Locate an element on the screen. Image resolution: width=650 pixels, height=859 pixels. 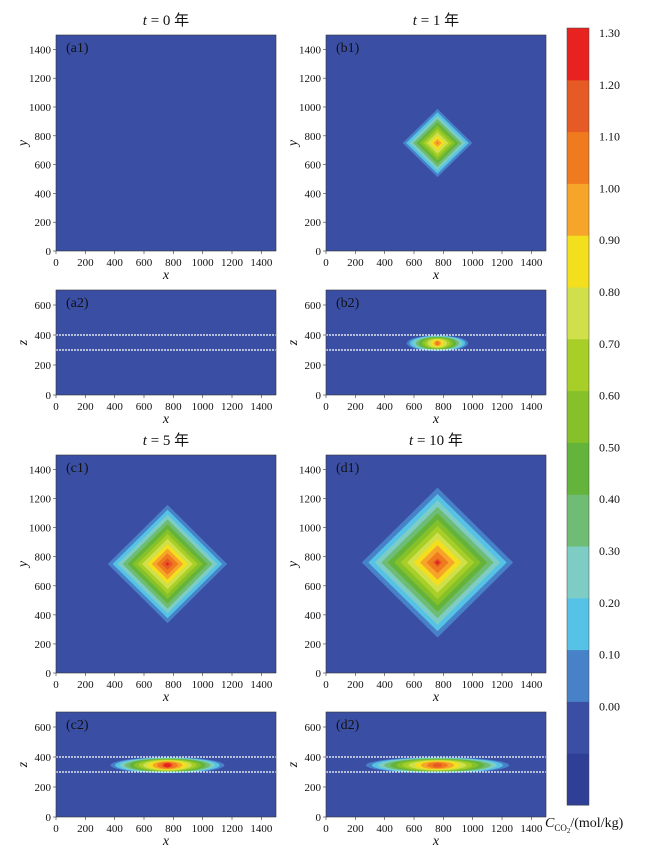
colorbar-frame is located at coordinates (578, 416).